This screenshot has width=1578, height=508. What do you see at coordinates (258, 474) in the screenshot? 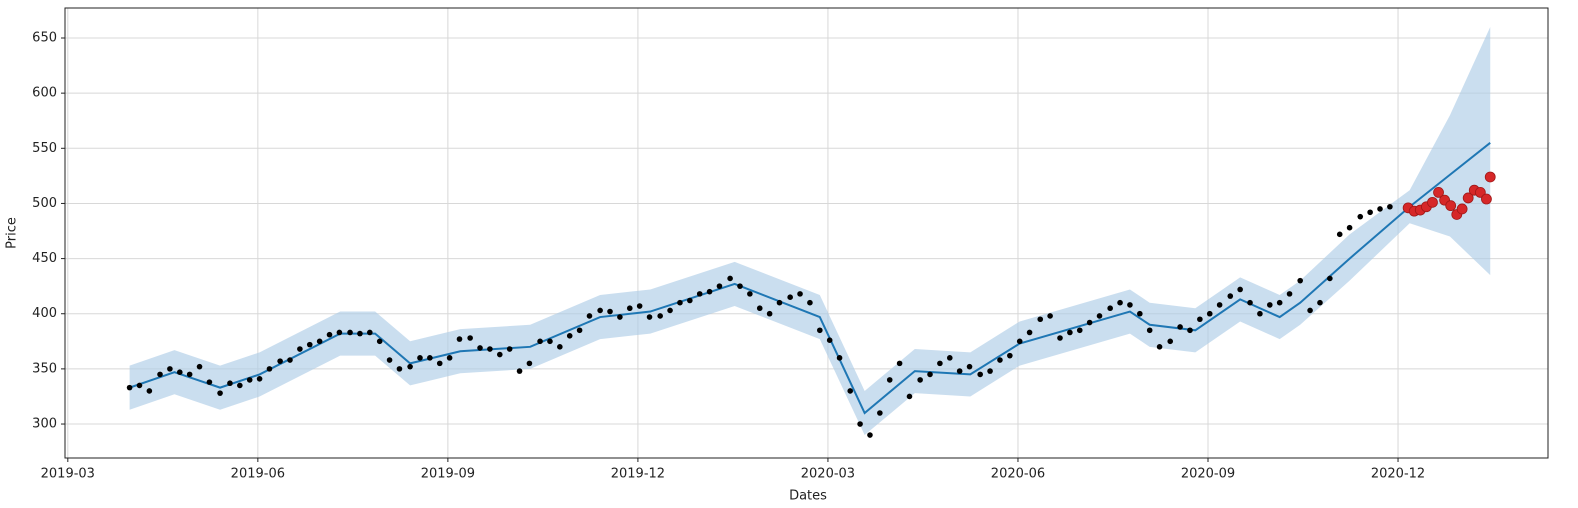
I see `x-tick-label: 2019-06` at bounding box center [258, 474].